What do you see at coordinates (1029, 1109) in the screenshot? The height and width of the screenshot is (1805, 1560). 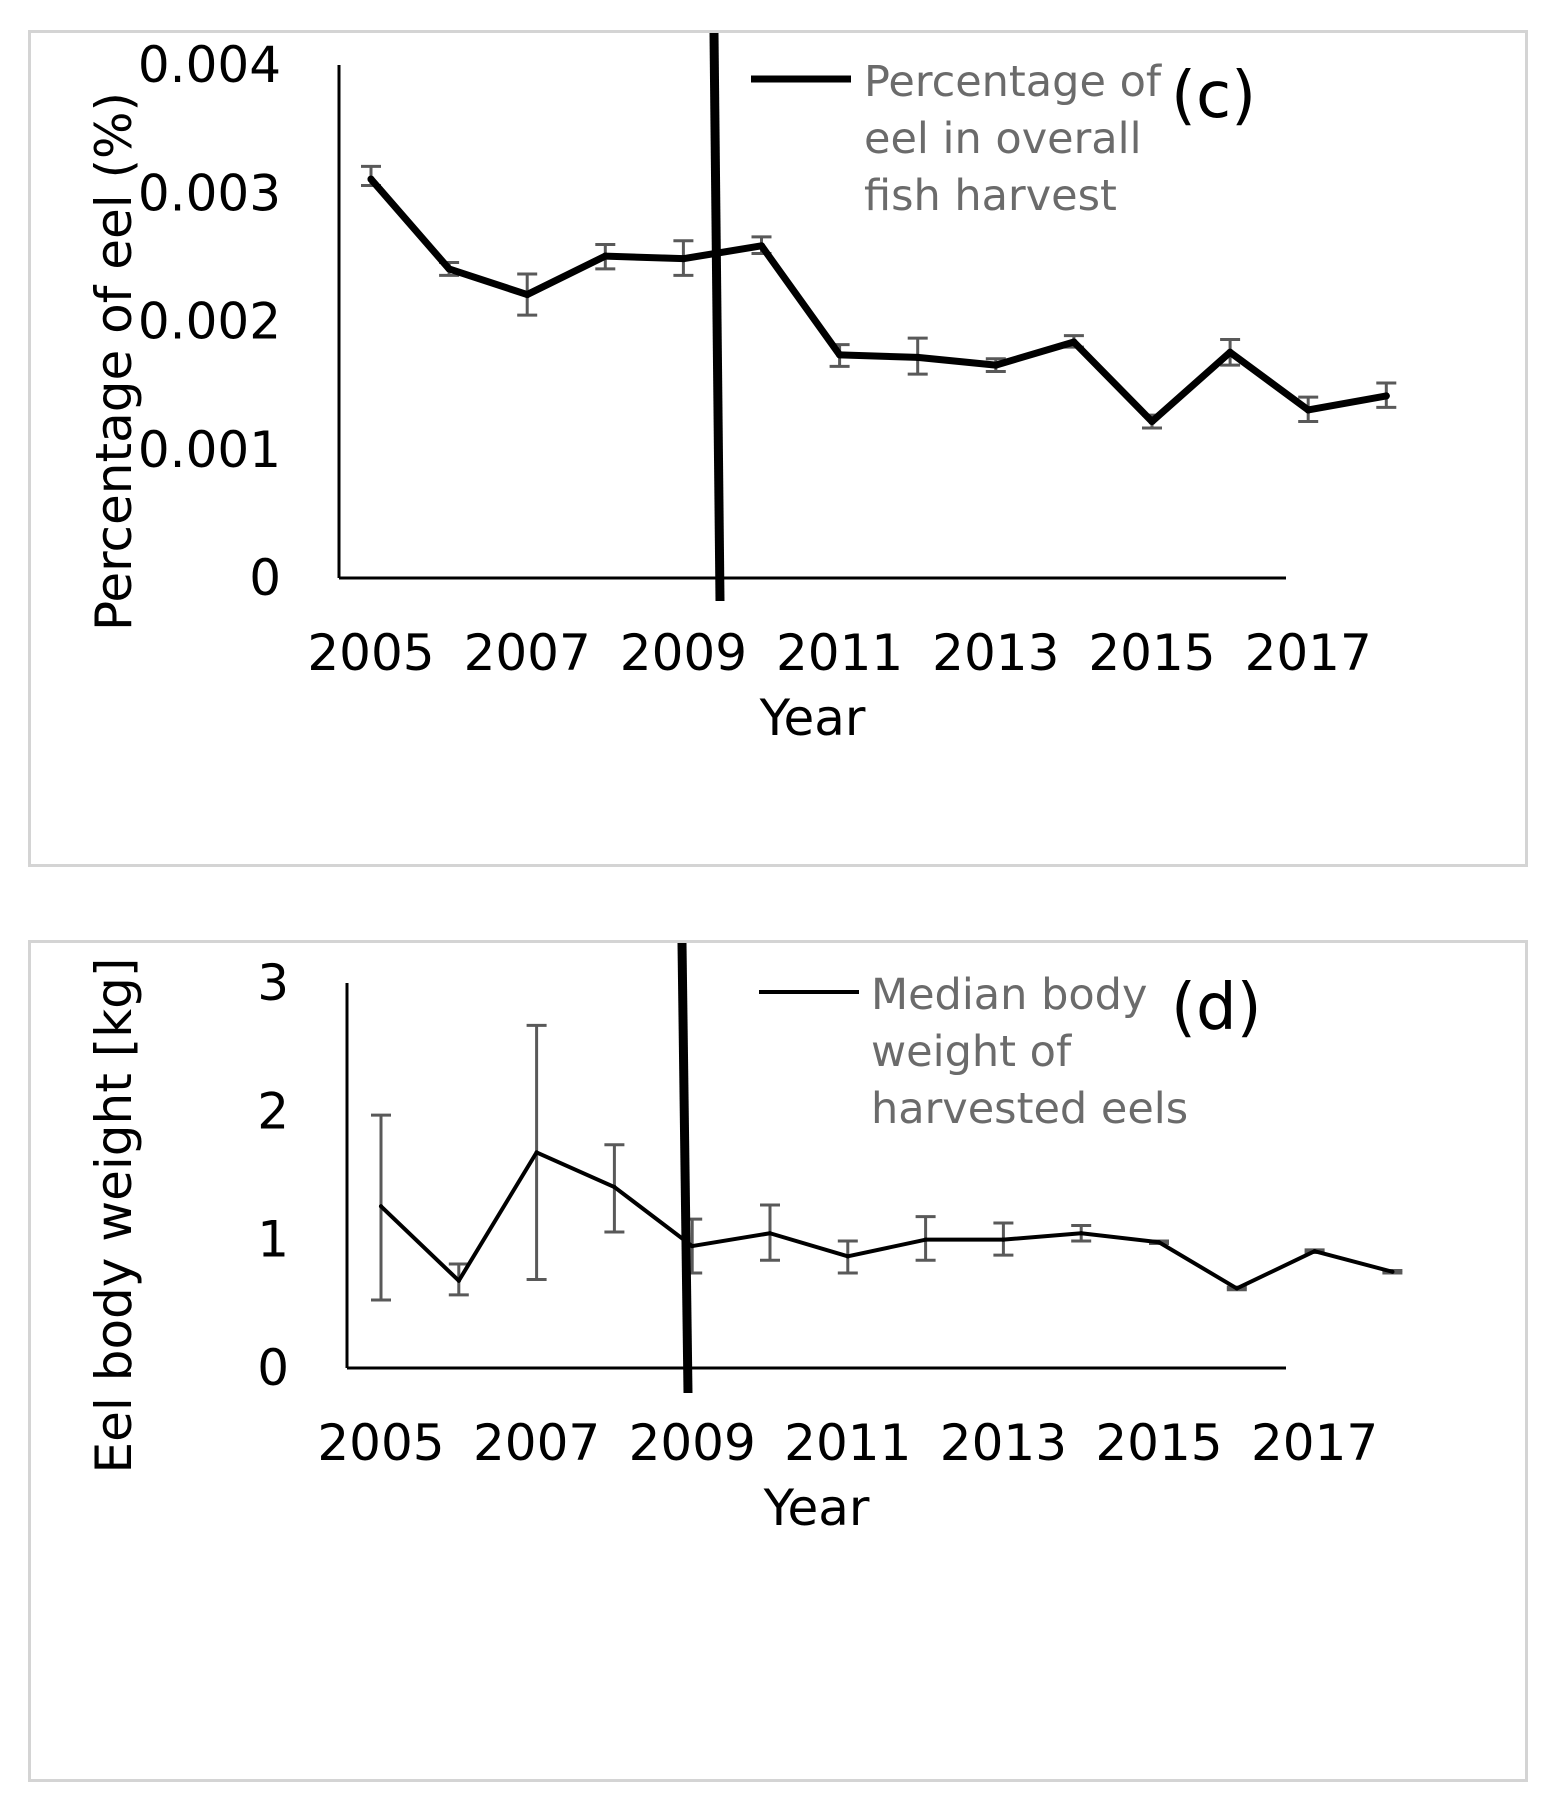 I see `legend-text: harvested eels` at bounding box center [1029, 1109].